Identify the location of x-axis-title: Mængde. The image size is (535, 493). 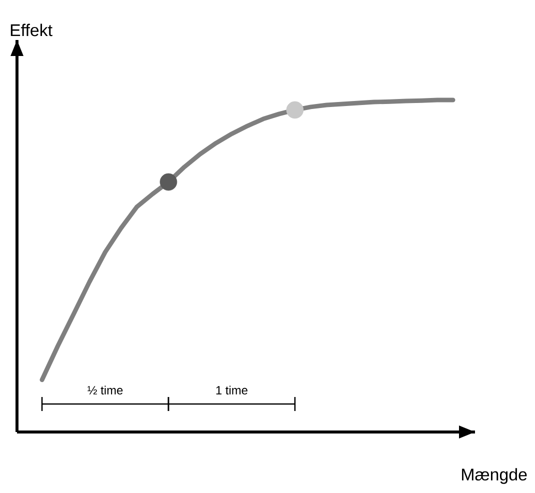
(494, 476).